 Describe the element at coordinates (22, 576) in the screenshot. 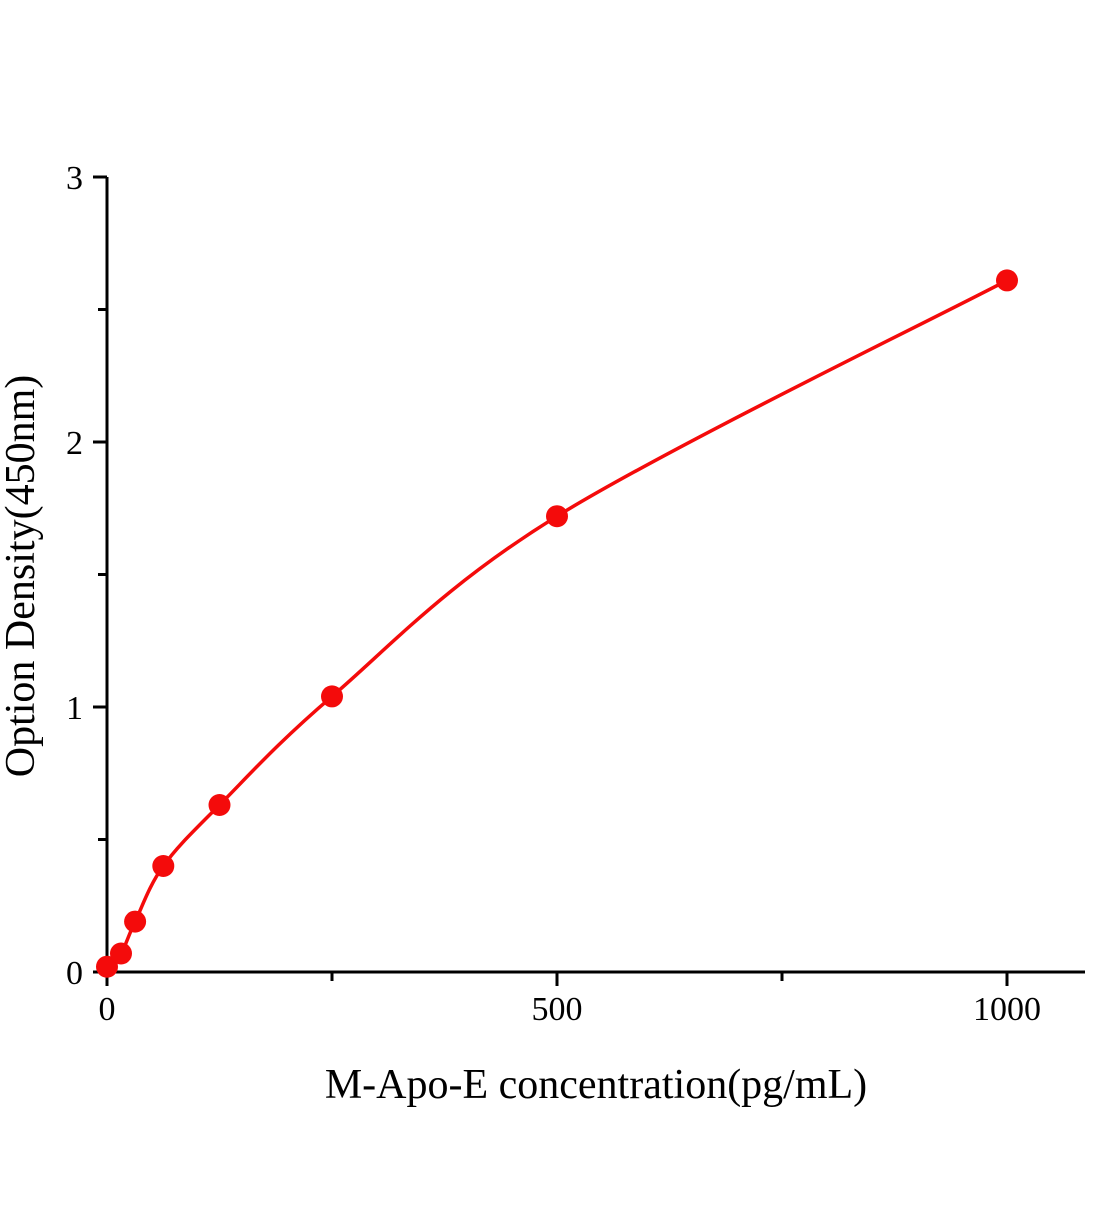

I see `y-axis-title: Option Density(450nm)` at that location.